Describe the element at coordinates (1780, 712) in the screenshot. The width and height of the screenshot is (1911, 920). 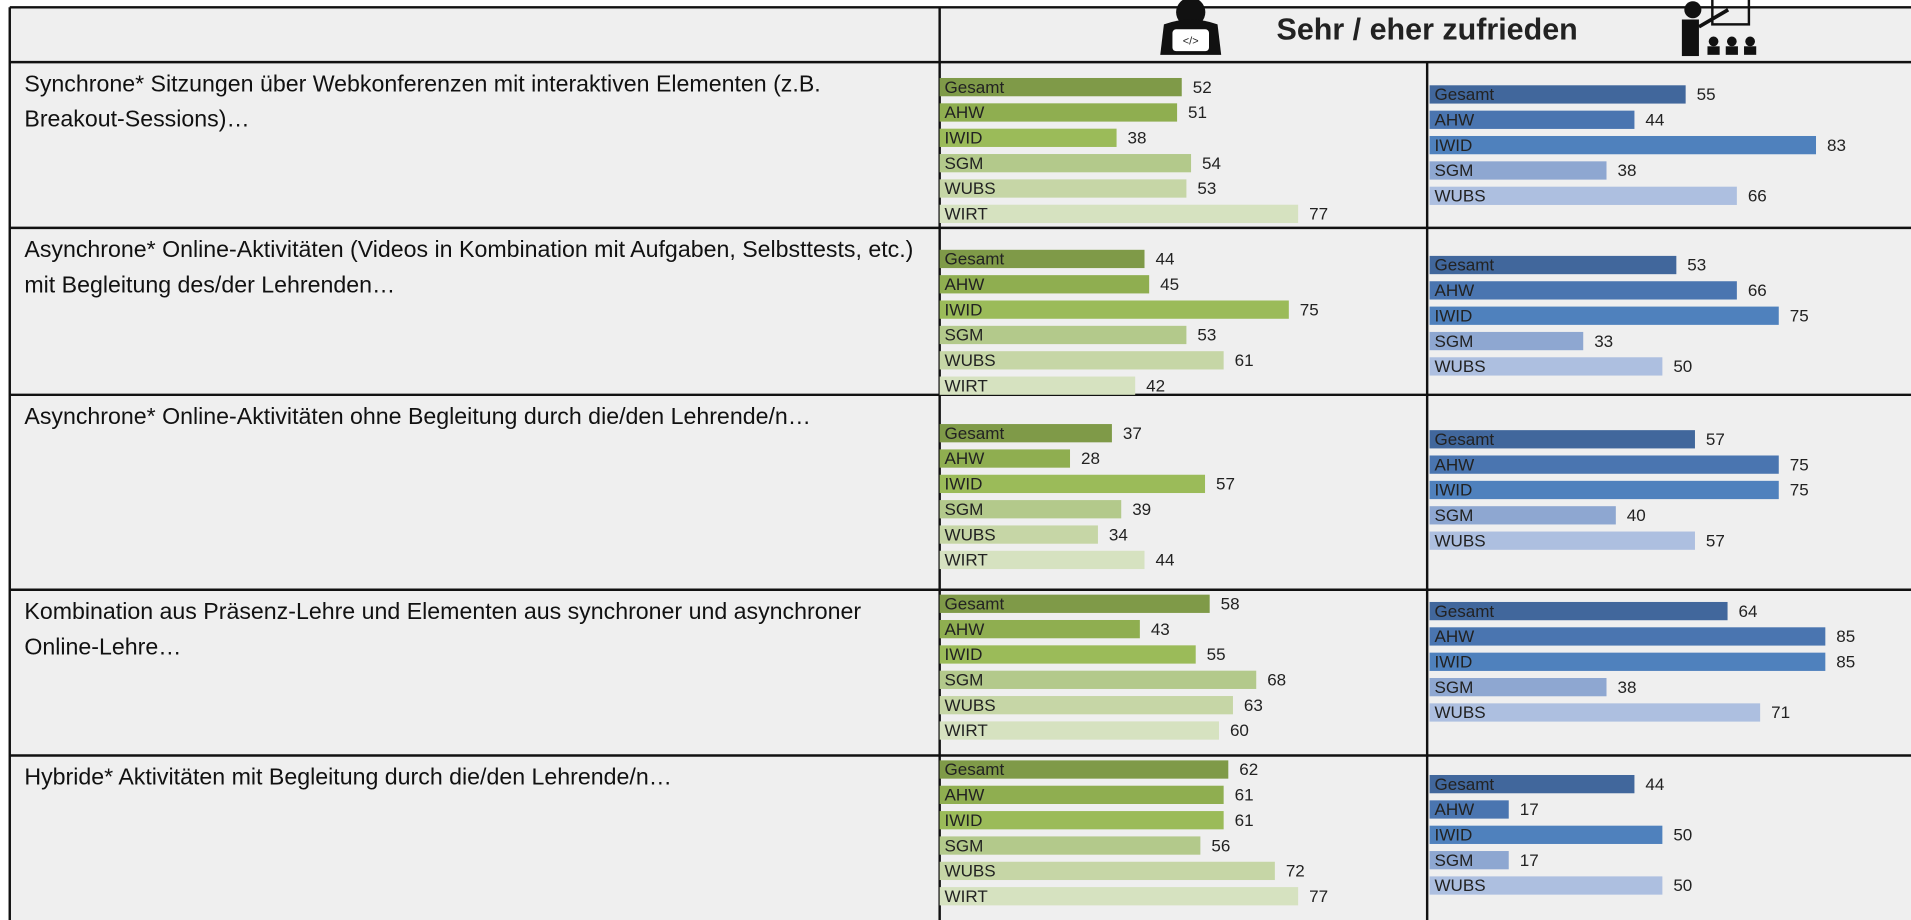
I see `bar-value: 71` at that location.